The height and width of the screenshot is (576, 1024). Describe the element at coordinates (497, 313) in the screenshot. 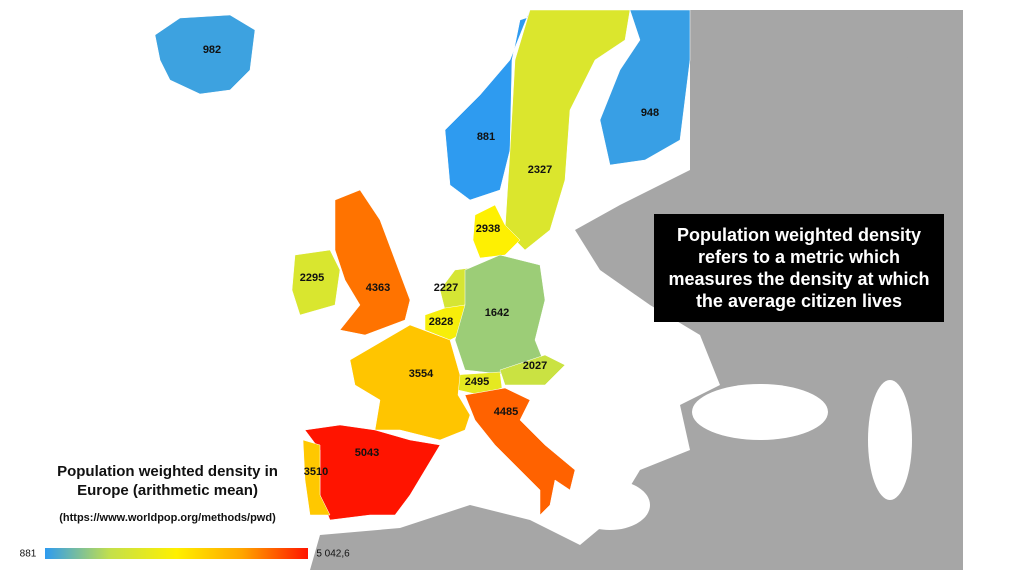

I see `region-label: 1642` at that location.